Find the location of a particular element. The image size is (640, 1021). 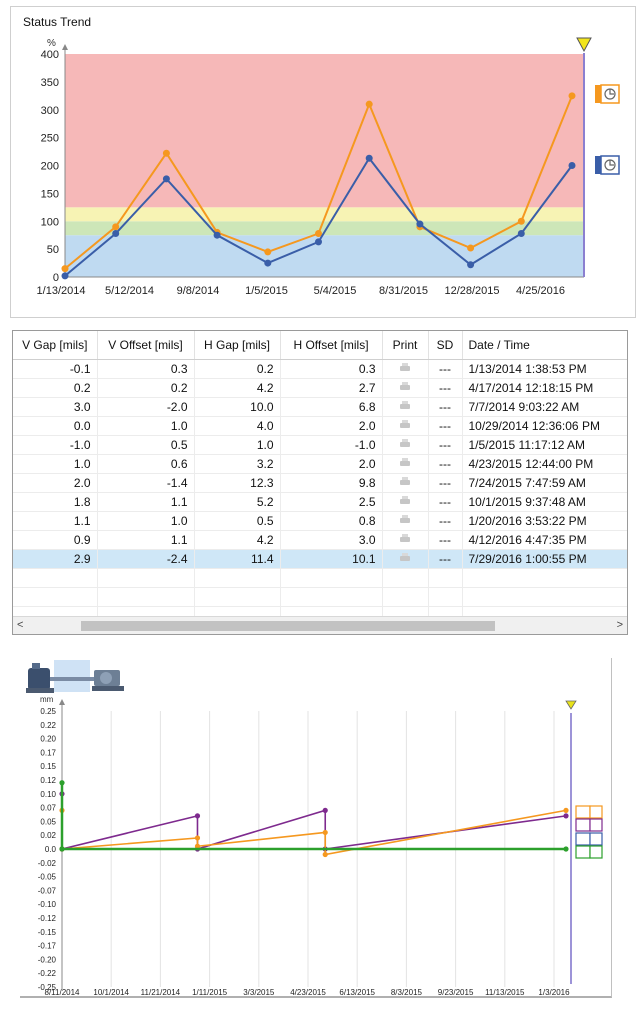

y-tick-label: 0.02 is located at coordinates (48, 835).